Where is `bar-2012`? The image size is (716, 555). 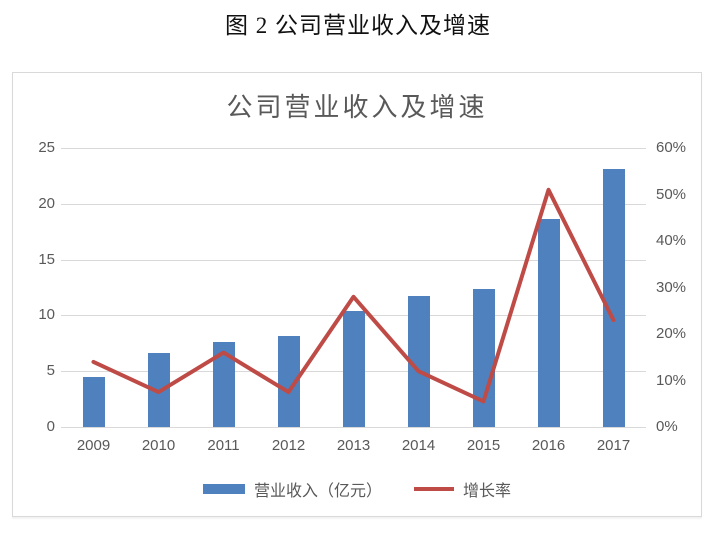 bar-2012 is located at coordinates (288, 381).